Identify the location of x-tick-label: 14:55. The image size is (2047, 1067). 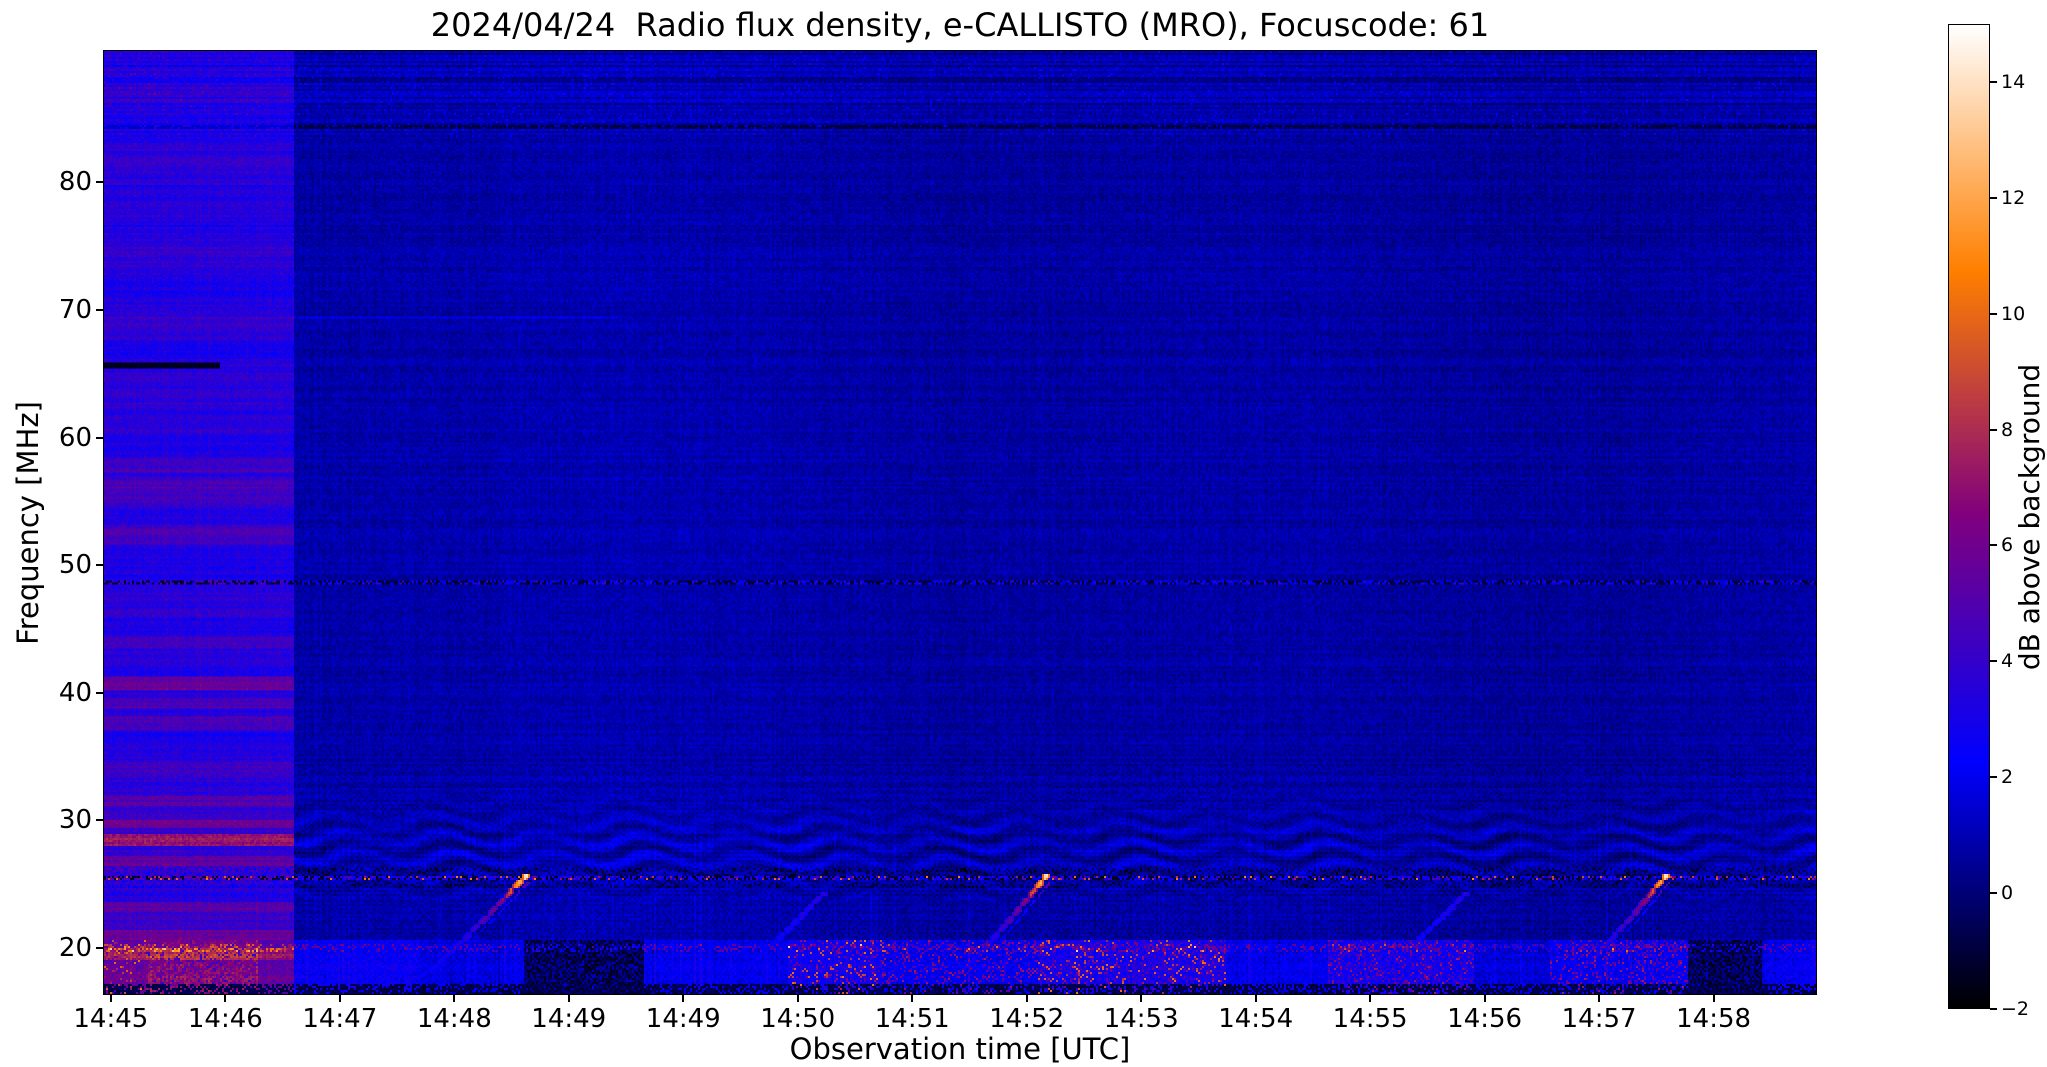
(1370, 1019).